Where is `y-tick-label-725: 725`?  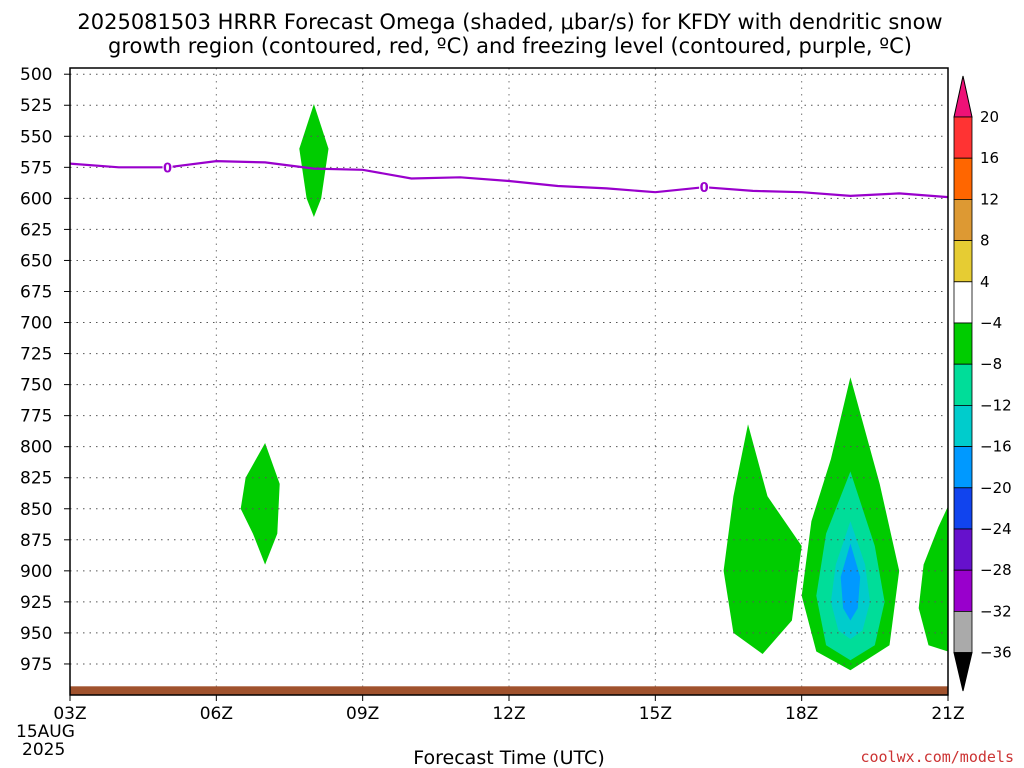 y-tick-label-725: 725 is located at coordinates (36, 355).